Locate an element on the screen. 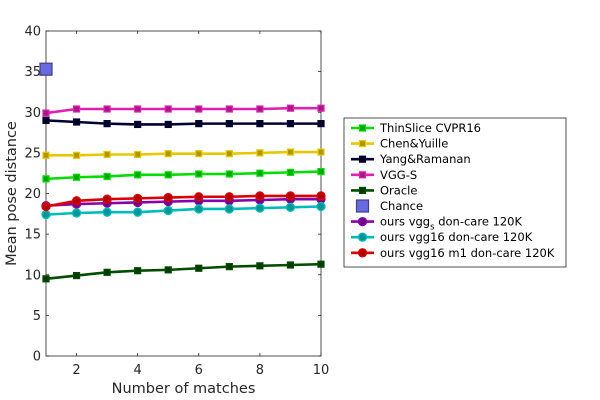  series-oracle is located at coordinates (183, 271).